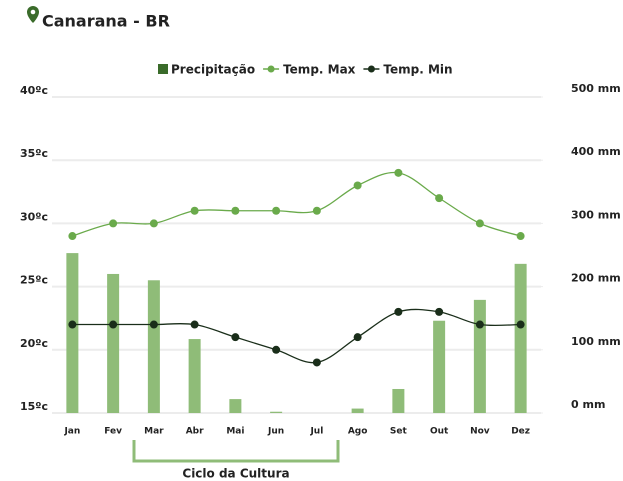  I want to click on crop-cycle-bracket, so click(236, 451).